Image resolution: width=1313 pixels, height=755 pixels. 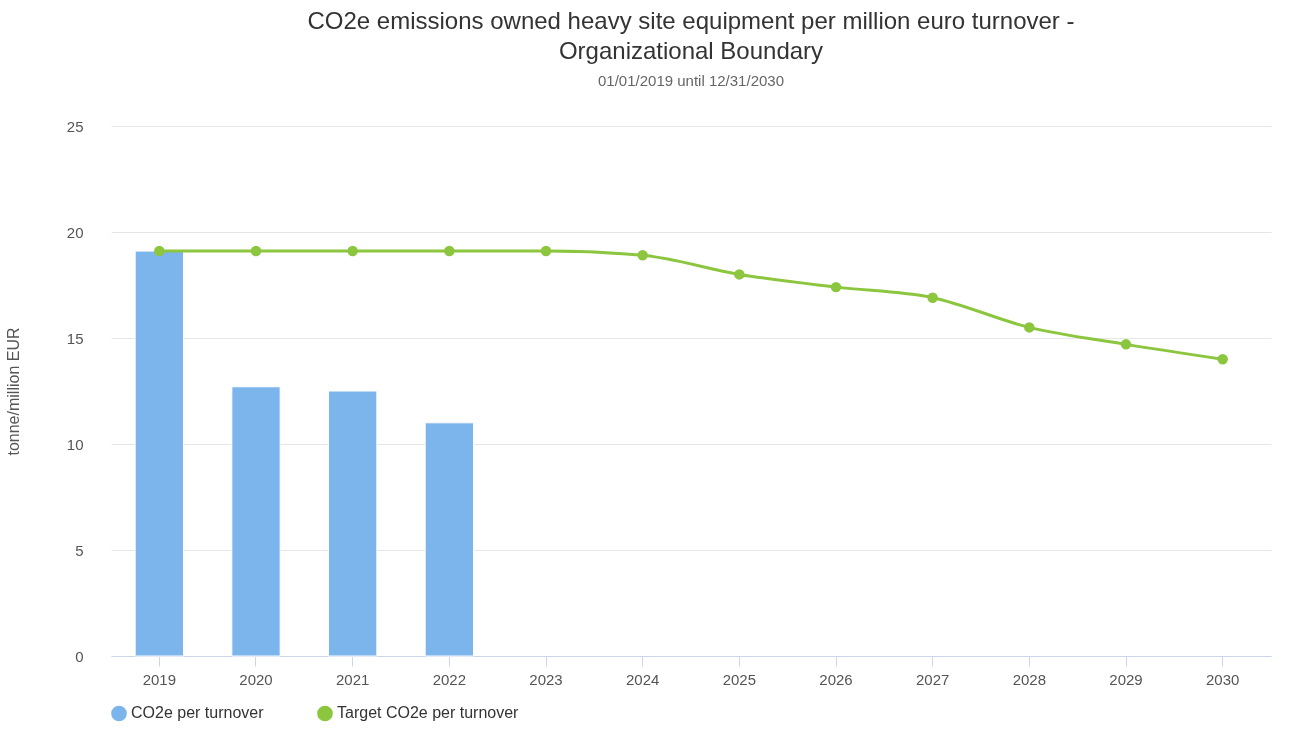 What do you see at coordinates (79, 656) in the screenshot?
I see `y-tick-label: 0` at bounding box center [79, 656].